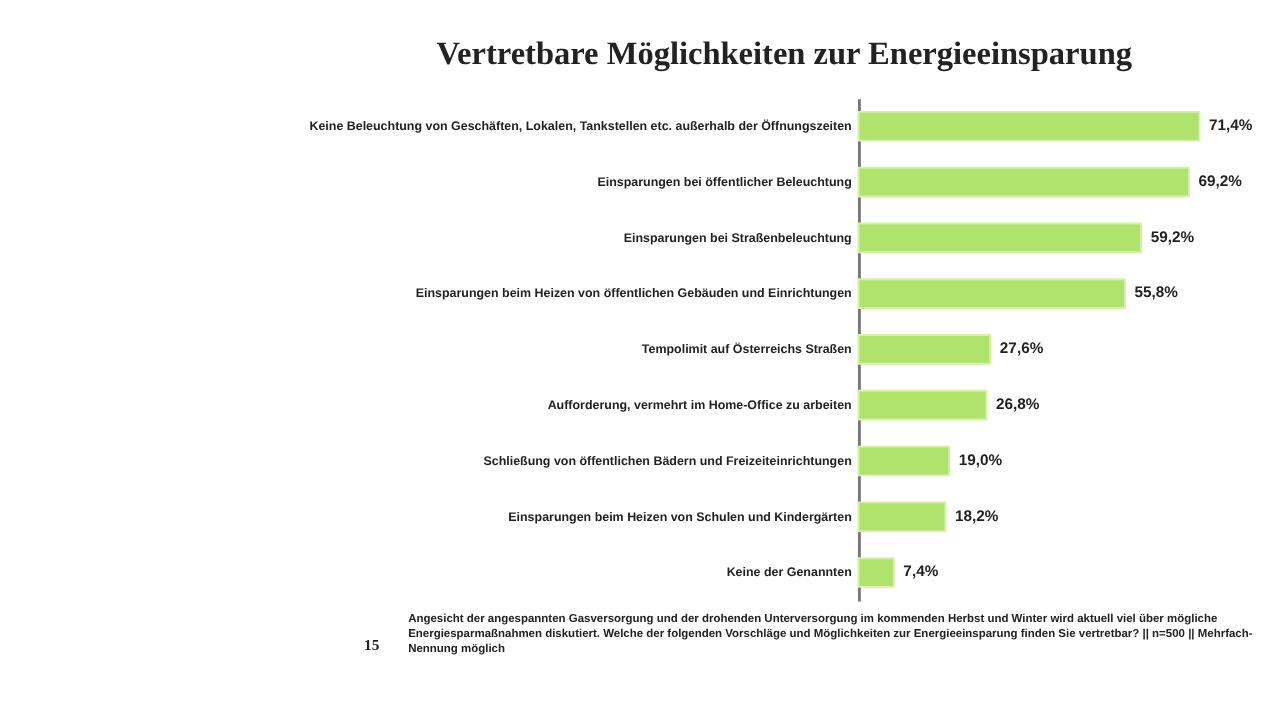 The height and width of the screenshot is (720, 1280). What do you see at coordinates (921, 571) in the screenshot?
I see `data-label: 7,4%` at bounding box center [921, 571].